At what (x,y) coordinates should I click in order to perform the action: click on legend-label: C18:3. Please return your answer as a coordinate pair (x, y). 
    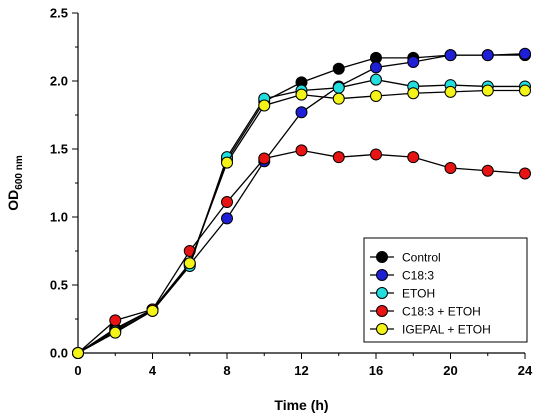
    Looking at the image, I should click on (418, 276).